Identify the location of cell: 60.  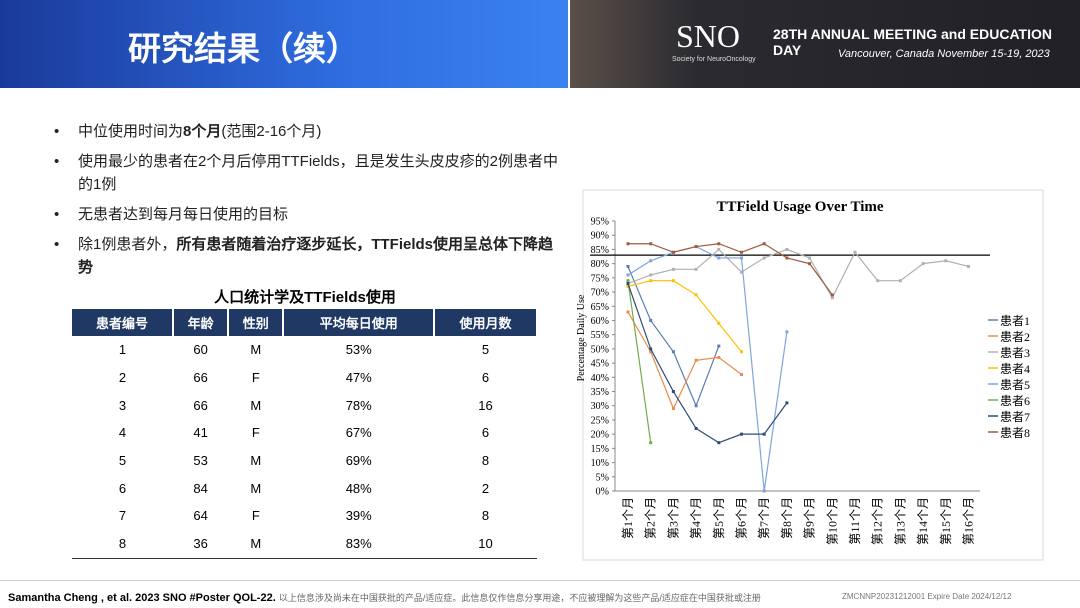
(200, 350).